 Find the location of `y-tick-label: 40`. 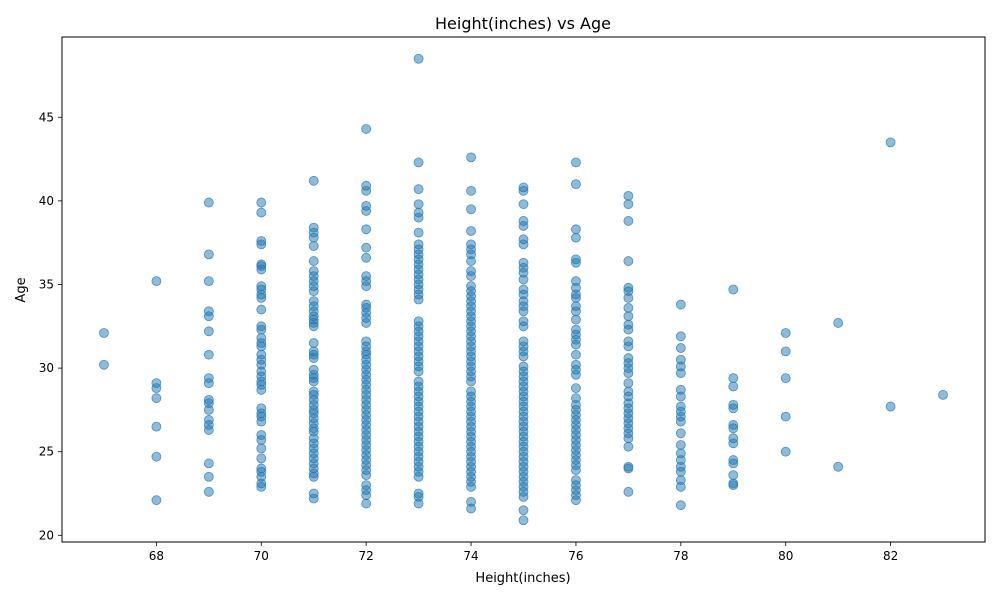

y-tick-label: 40 is located at coordinates (46, 201).